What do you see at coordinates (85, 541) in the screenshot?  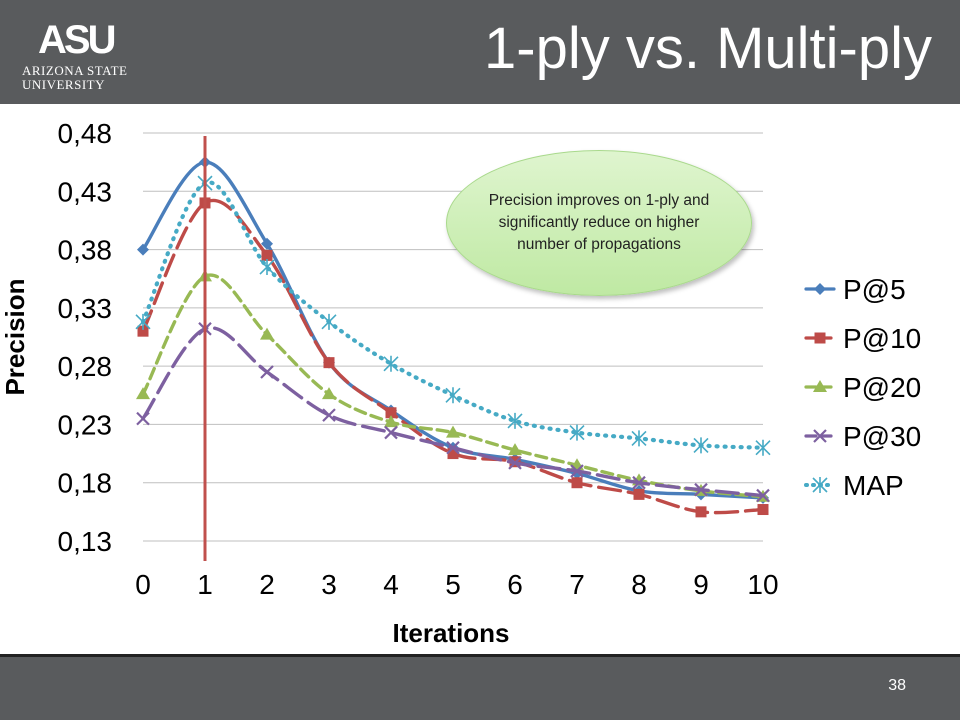 I see `y-tick-label: 0,13` at bounding box center [85, 541].